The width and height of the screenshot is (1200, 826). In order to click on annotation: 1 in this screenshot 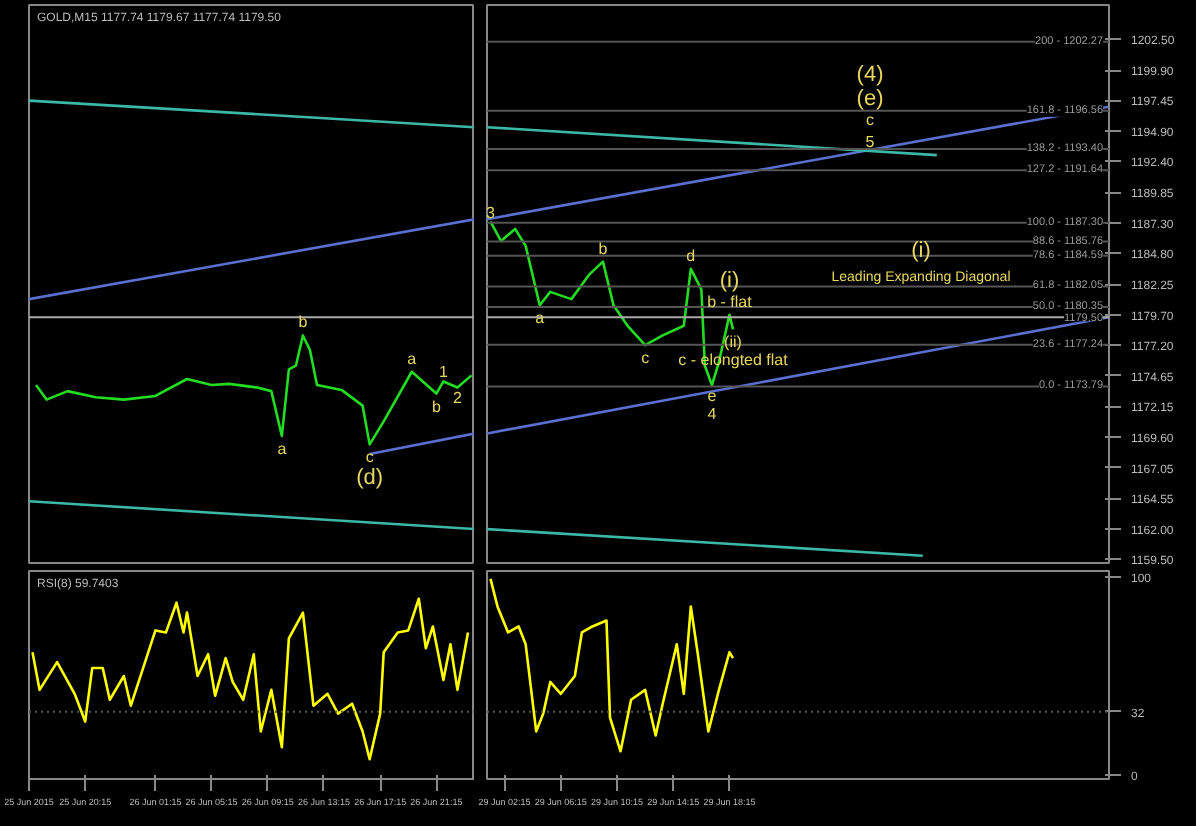, I will do `click(443, 372)`.